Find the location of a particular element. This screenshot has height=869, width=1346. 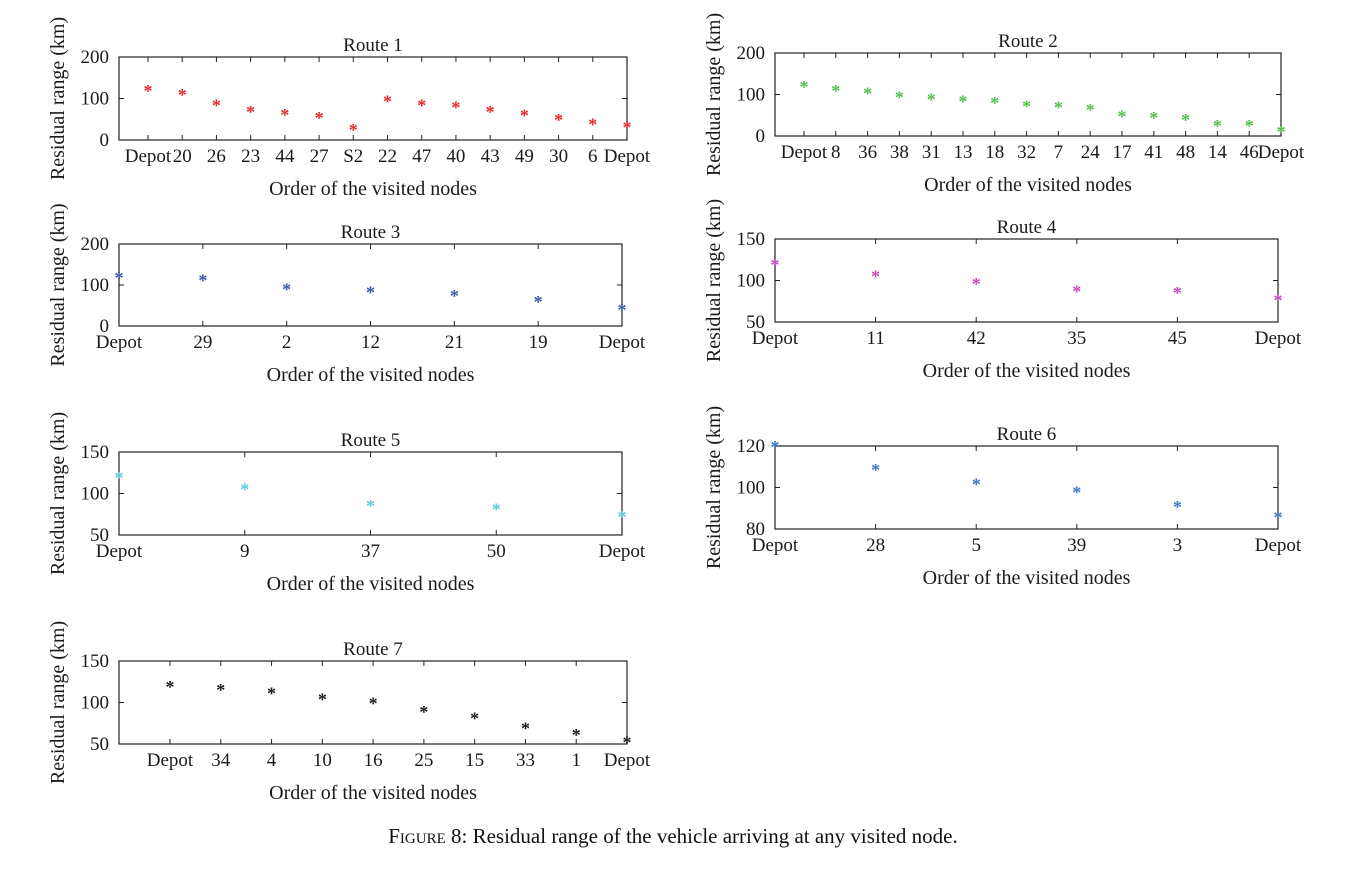

x-tick-label: 29 is located at coordinates (202, 342).